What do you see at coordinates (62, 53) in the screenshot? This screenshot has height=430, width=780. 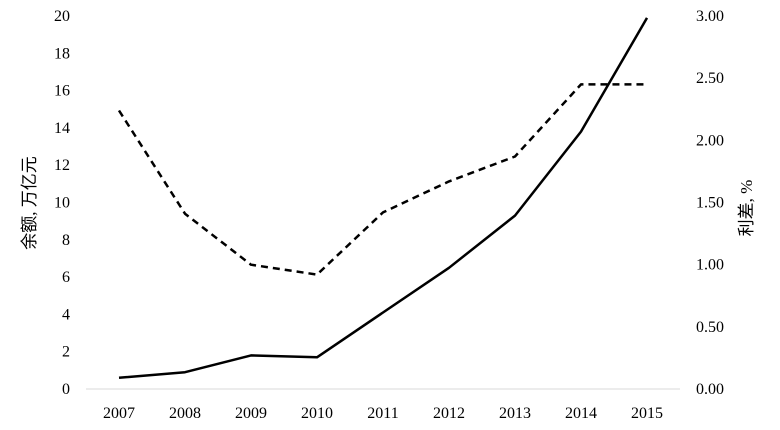 I see `y-left-tick-label: 18` at bounding box center [62, 53].